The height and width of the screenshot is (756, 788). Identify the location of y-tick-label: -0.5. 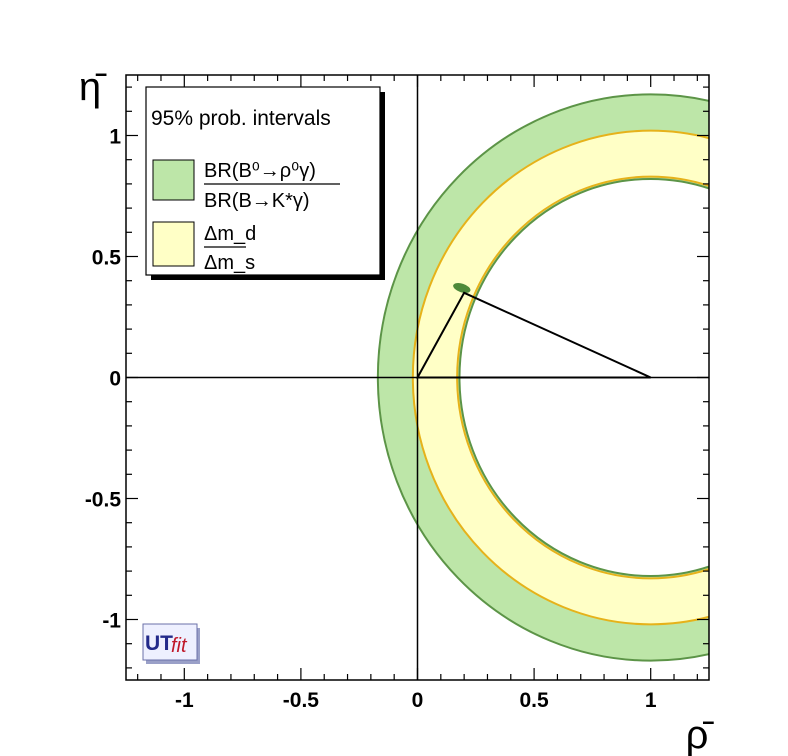
(103, 500).